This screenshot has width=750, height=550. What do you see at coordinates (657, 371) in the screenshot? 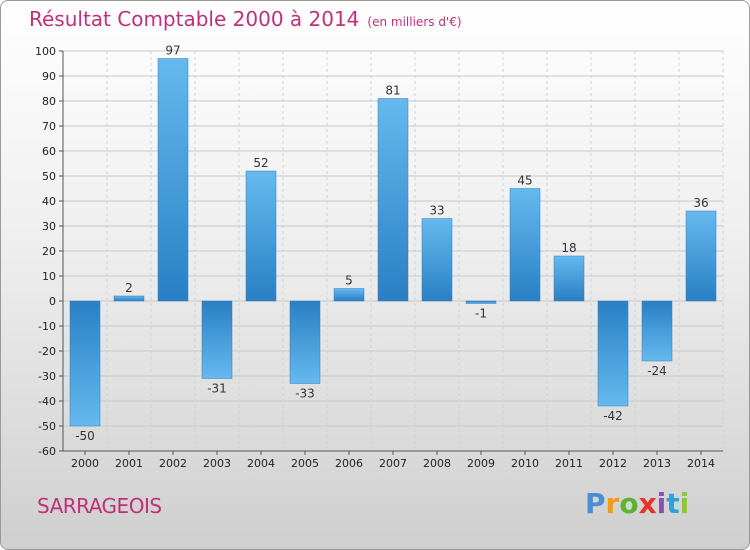
I see `data-label: -24` at bounding box center [657, 371].